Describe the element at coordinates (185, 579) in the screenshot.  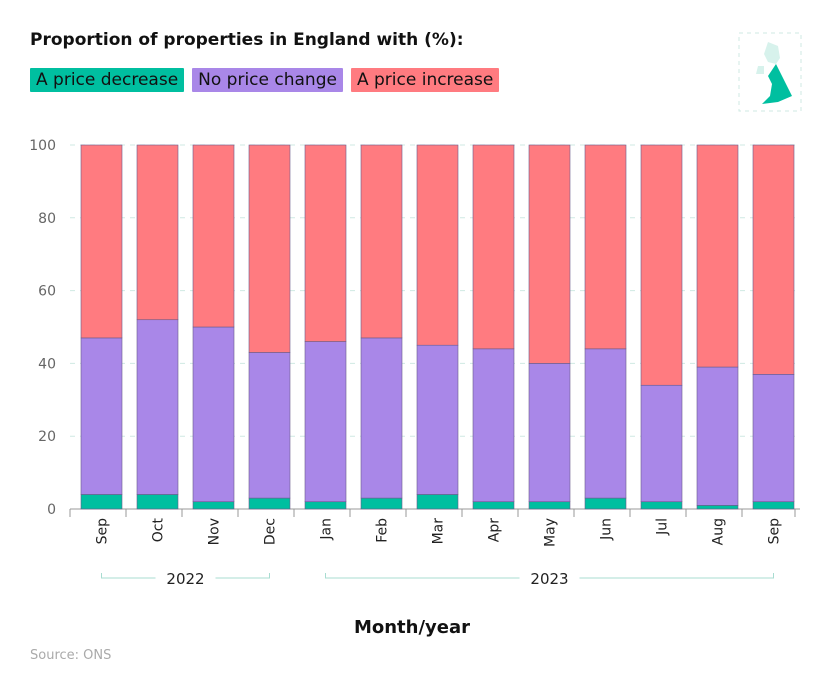
I see `year-label: 2022` at that location.